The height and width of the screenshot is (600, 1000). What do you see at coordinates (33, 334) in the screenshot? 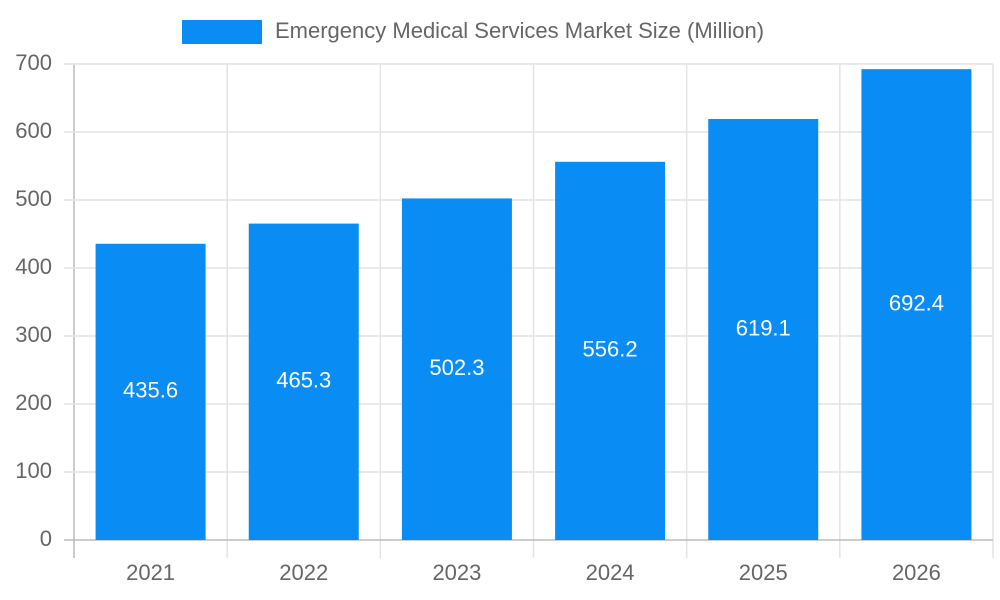
I see `y-tick-label: 300` at bounding box center [33, 334].